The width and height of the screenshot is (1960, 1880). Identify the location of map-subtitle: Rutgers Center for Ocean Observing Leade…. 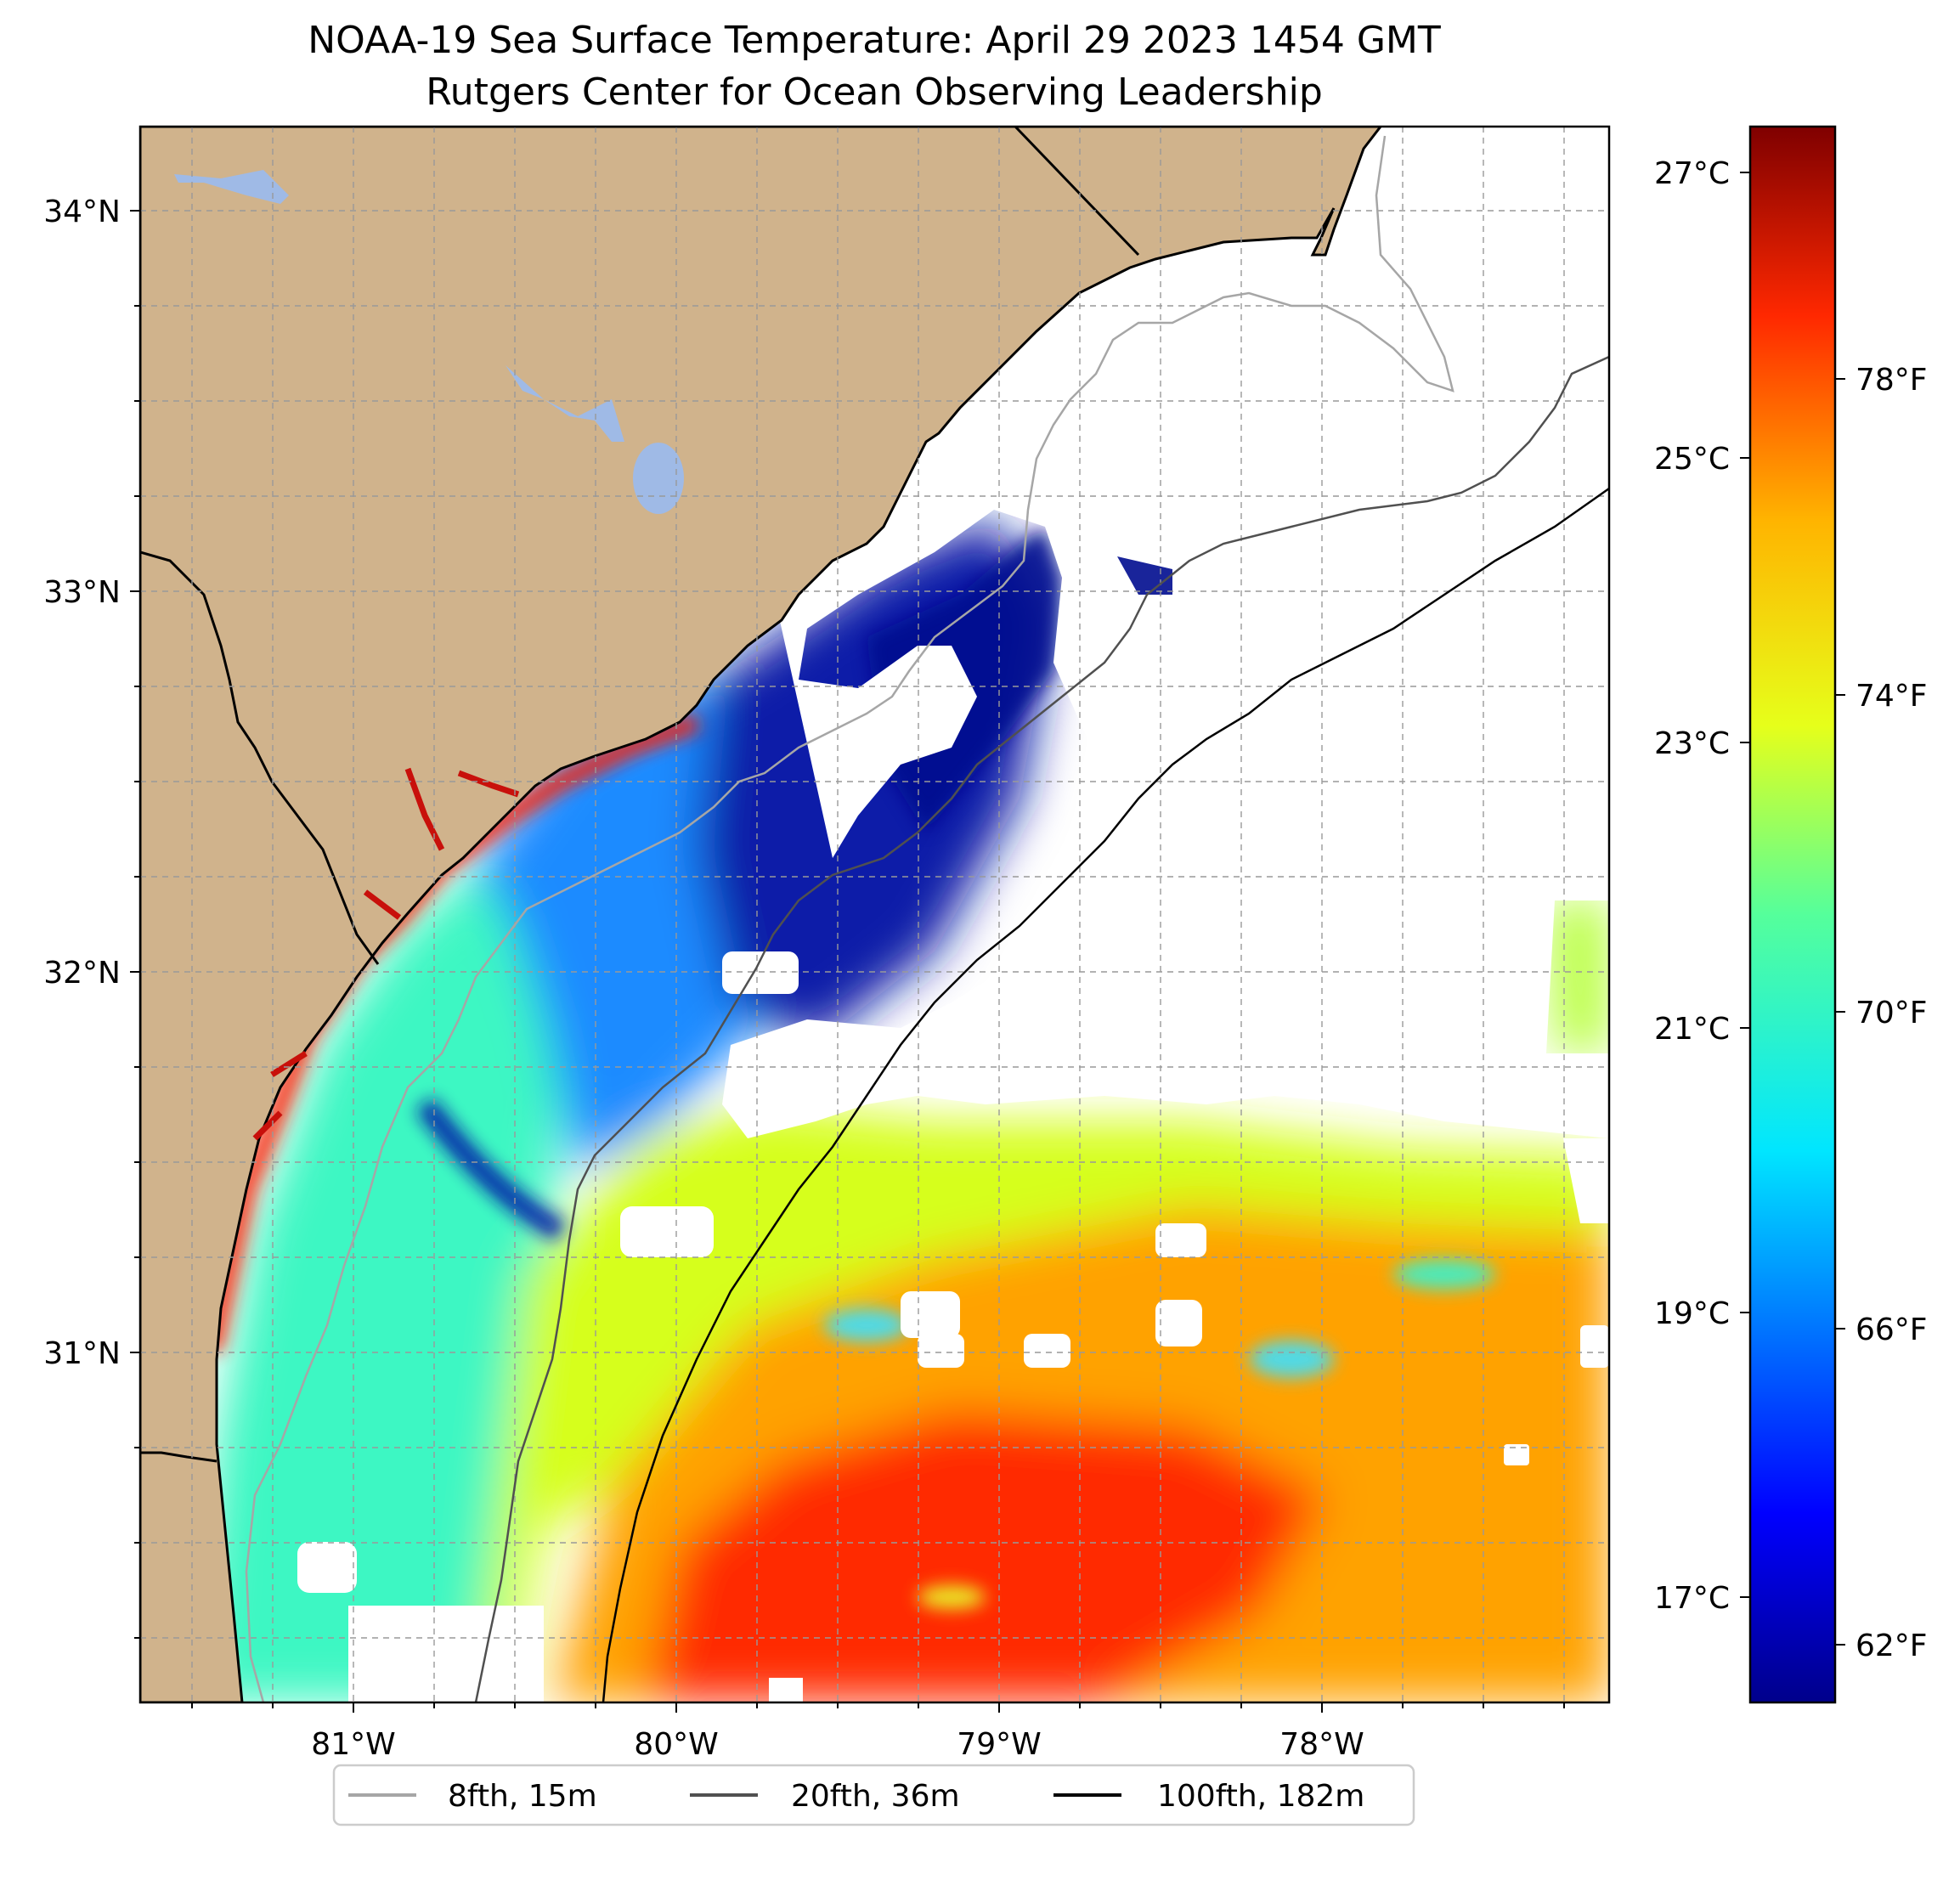
(875, 92).